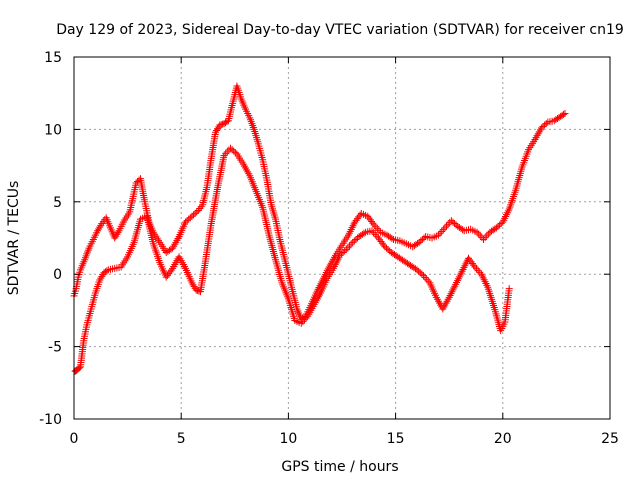 Image resolution: width=640 pixels, height=480 pixels. I want to click on x-axis-label: GPS time / hours, so click(339, 467).